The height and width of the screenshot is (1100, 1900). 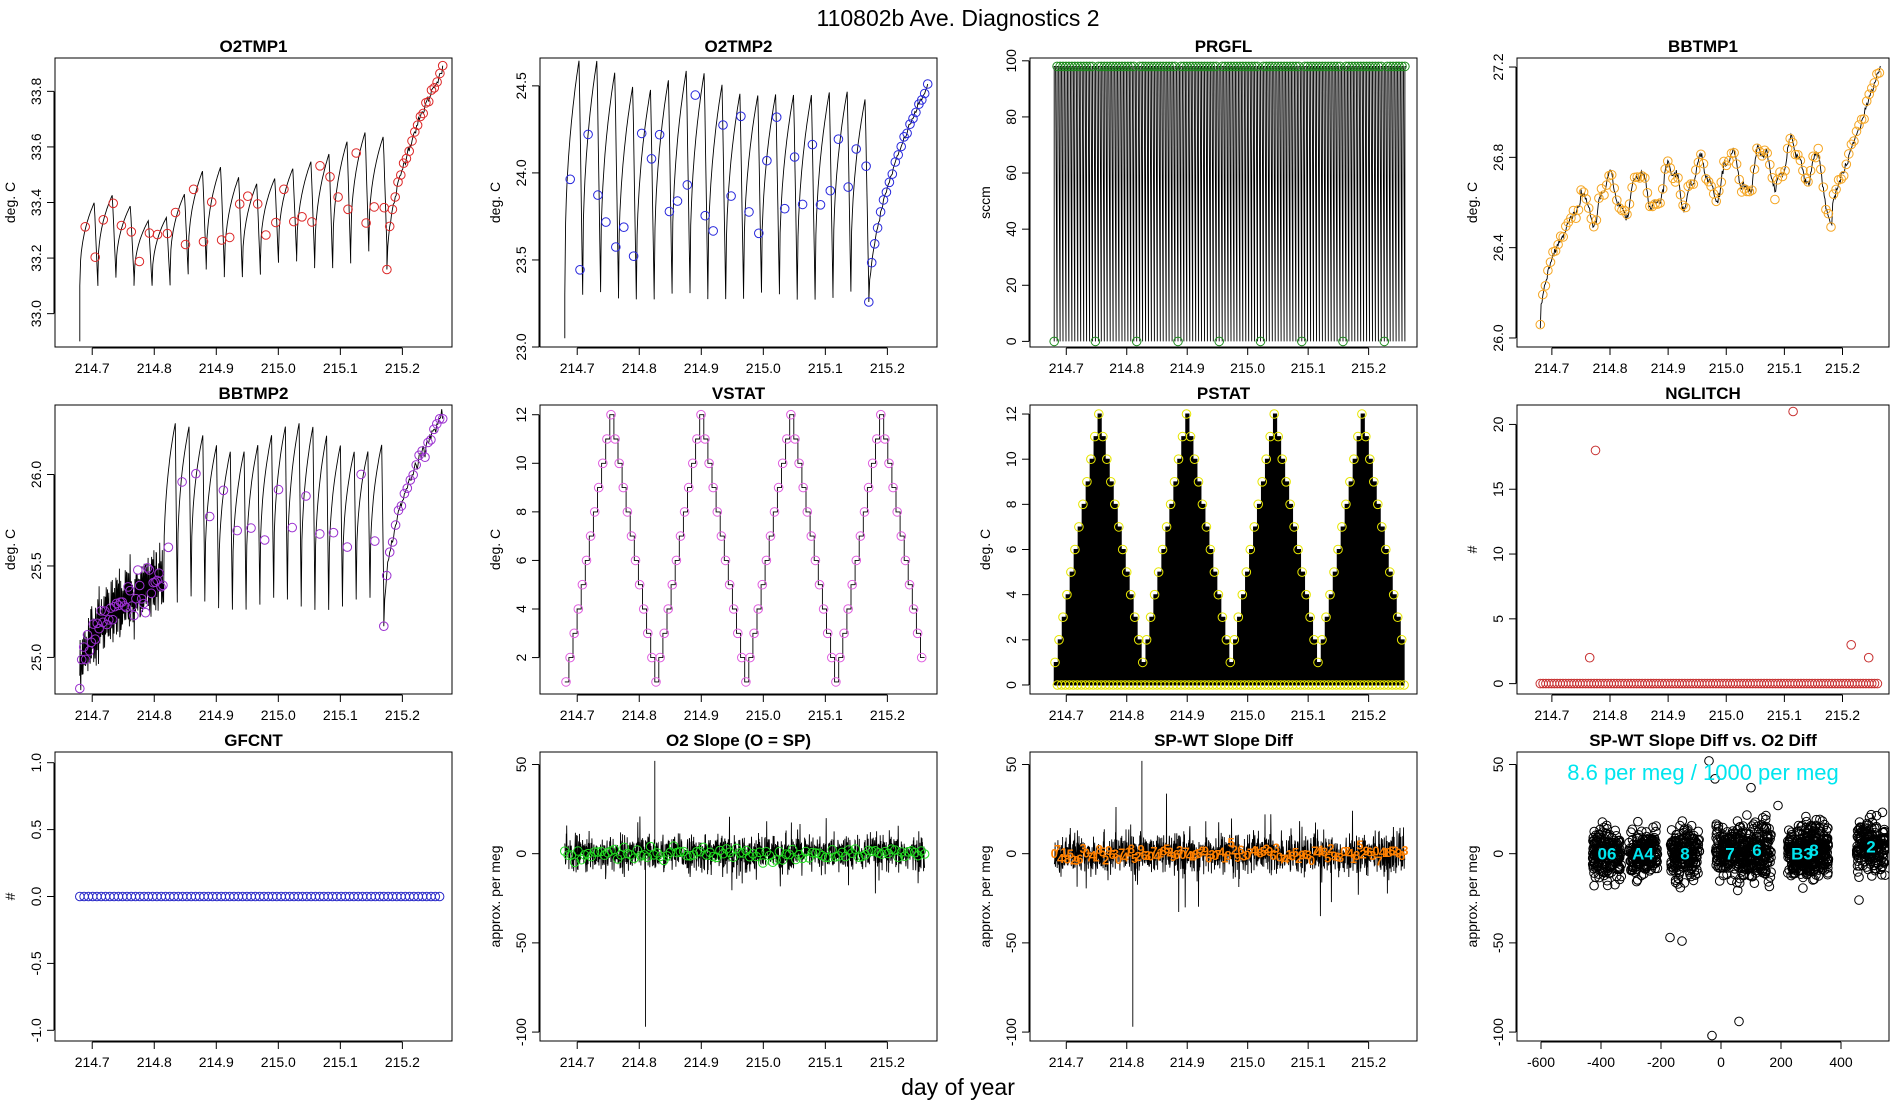 I want to click on x-tick-label: 215.1, so click(x=340, y=715).